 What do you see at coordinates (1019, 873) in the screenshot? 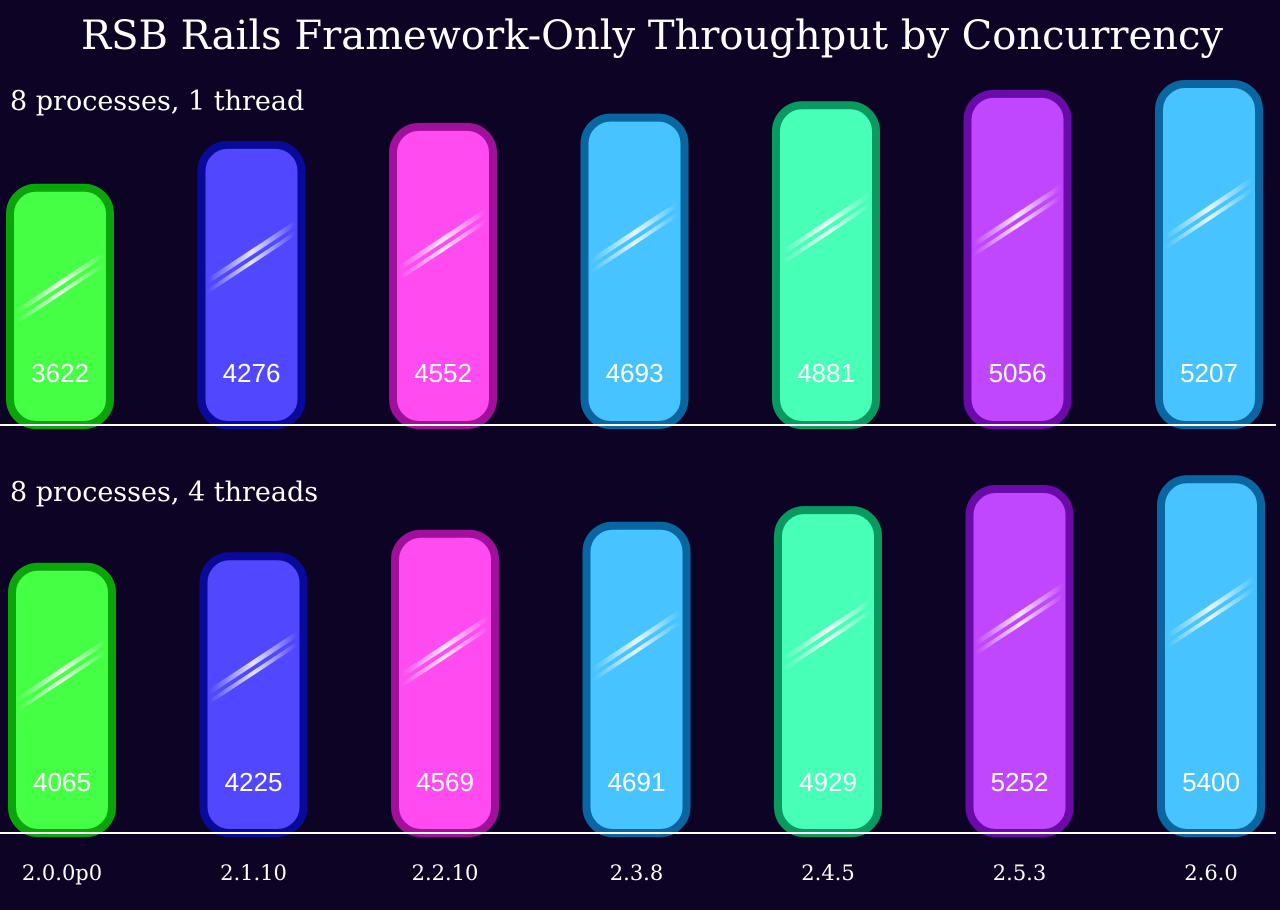
I see `x-tick-label: 2.5.3` at bounding box center [1019, 873].